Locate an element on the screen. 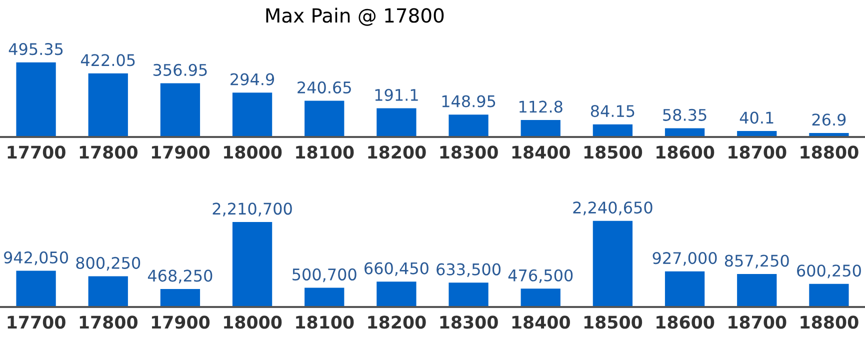  data-label: 660,450 is located at coordinates (396, 269).